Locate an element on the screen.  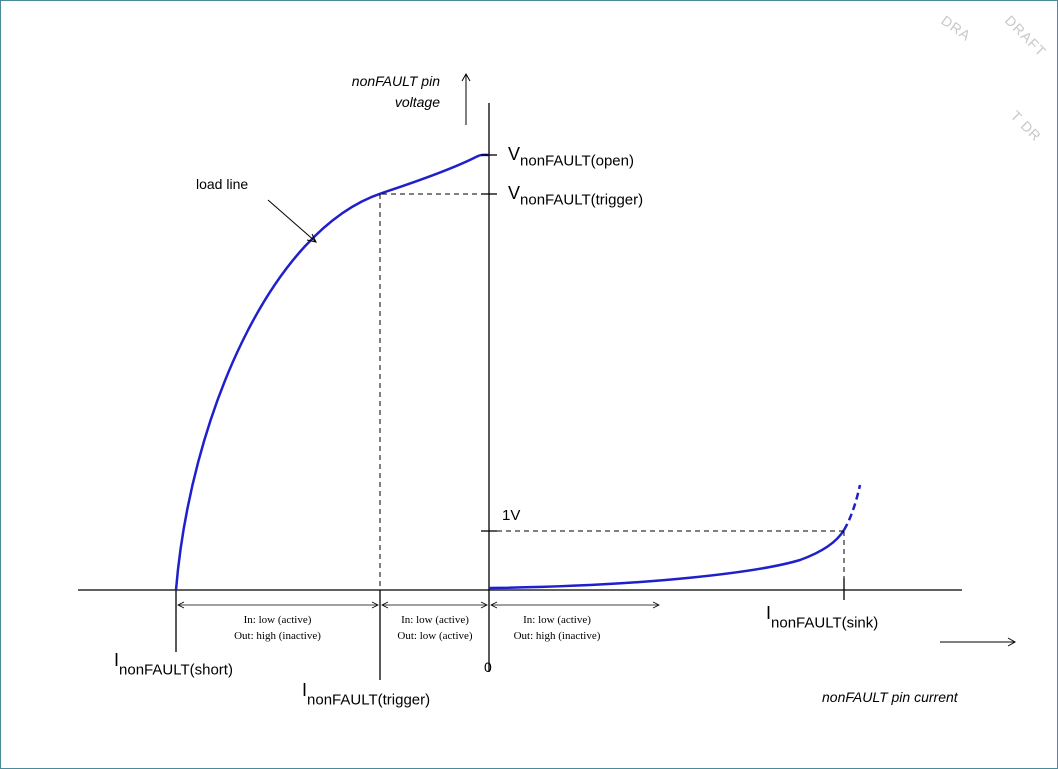
x-axis-arrow is located at coordinates (978, 642).